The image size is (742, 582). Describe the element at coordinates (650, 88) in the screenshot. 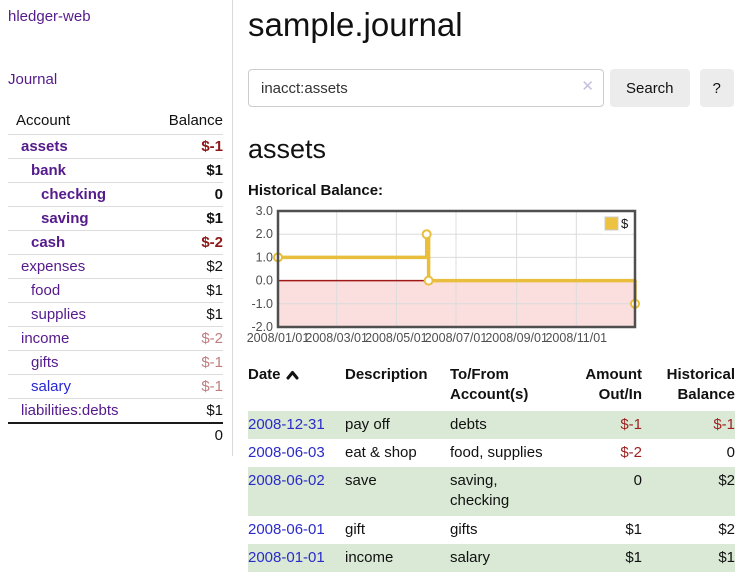

I see `search-button: Search` at that location.